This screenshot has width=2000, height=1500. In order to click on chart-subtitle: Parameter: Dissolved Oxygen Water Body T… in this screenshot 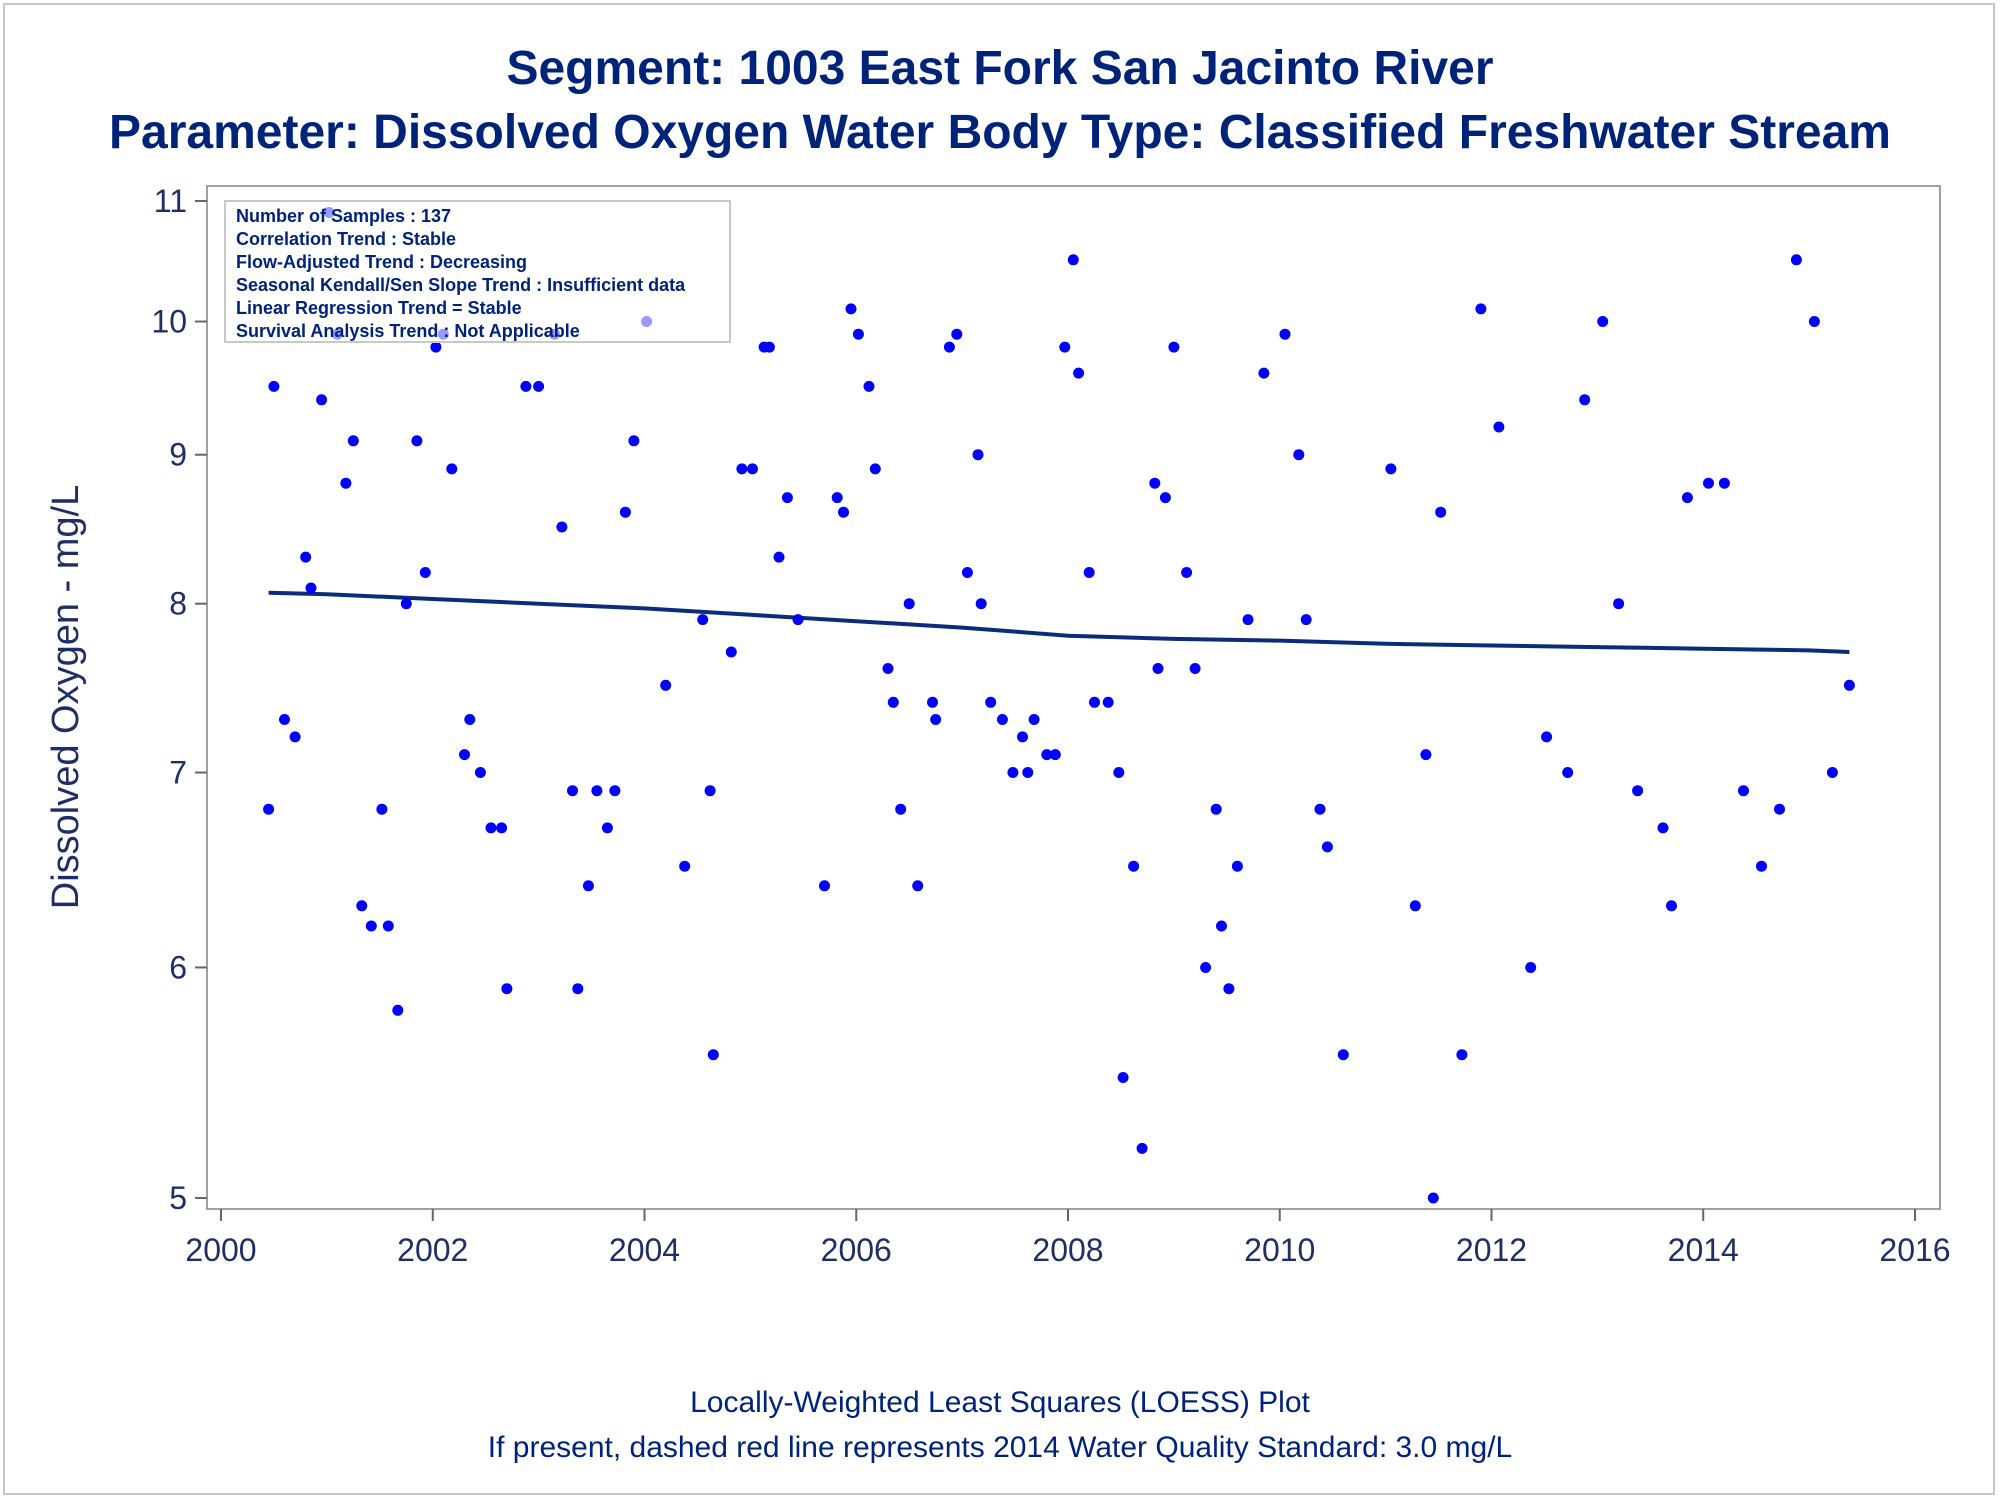, I will do `click(1000, 132)`.